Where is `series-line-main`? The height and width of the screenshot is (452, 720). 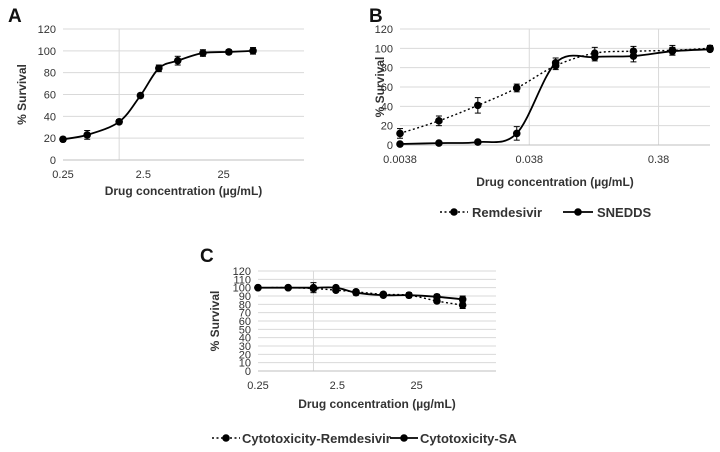
series-line-main is located at coordinates (158, 95).